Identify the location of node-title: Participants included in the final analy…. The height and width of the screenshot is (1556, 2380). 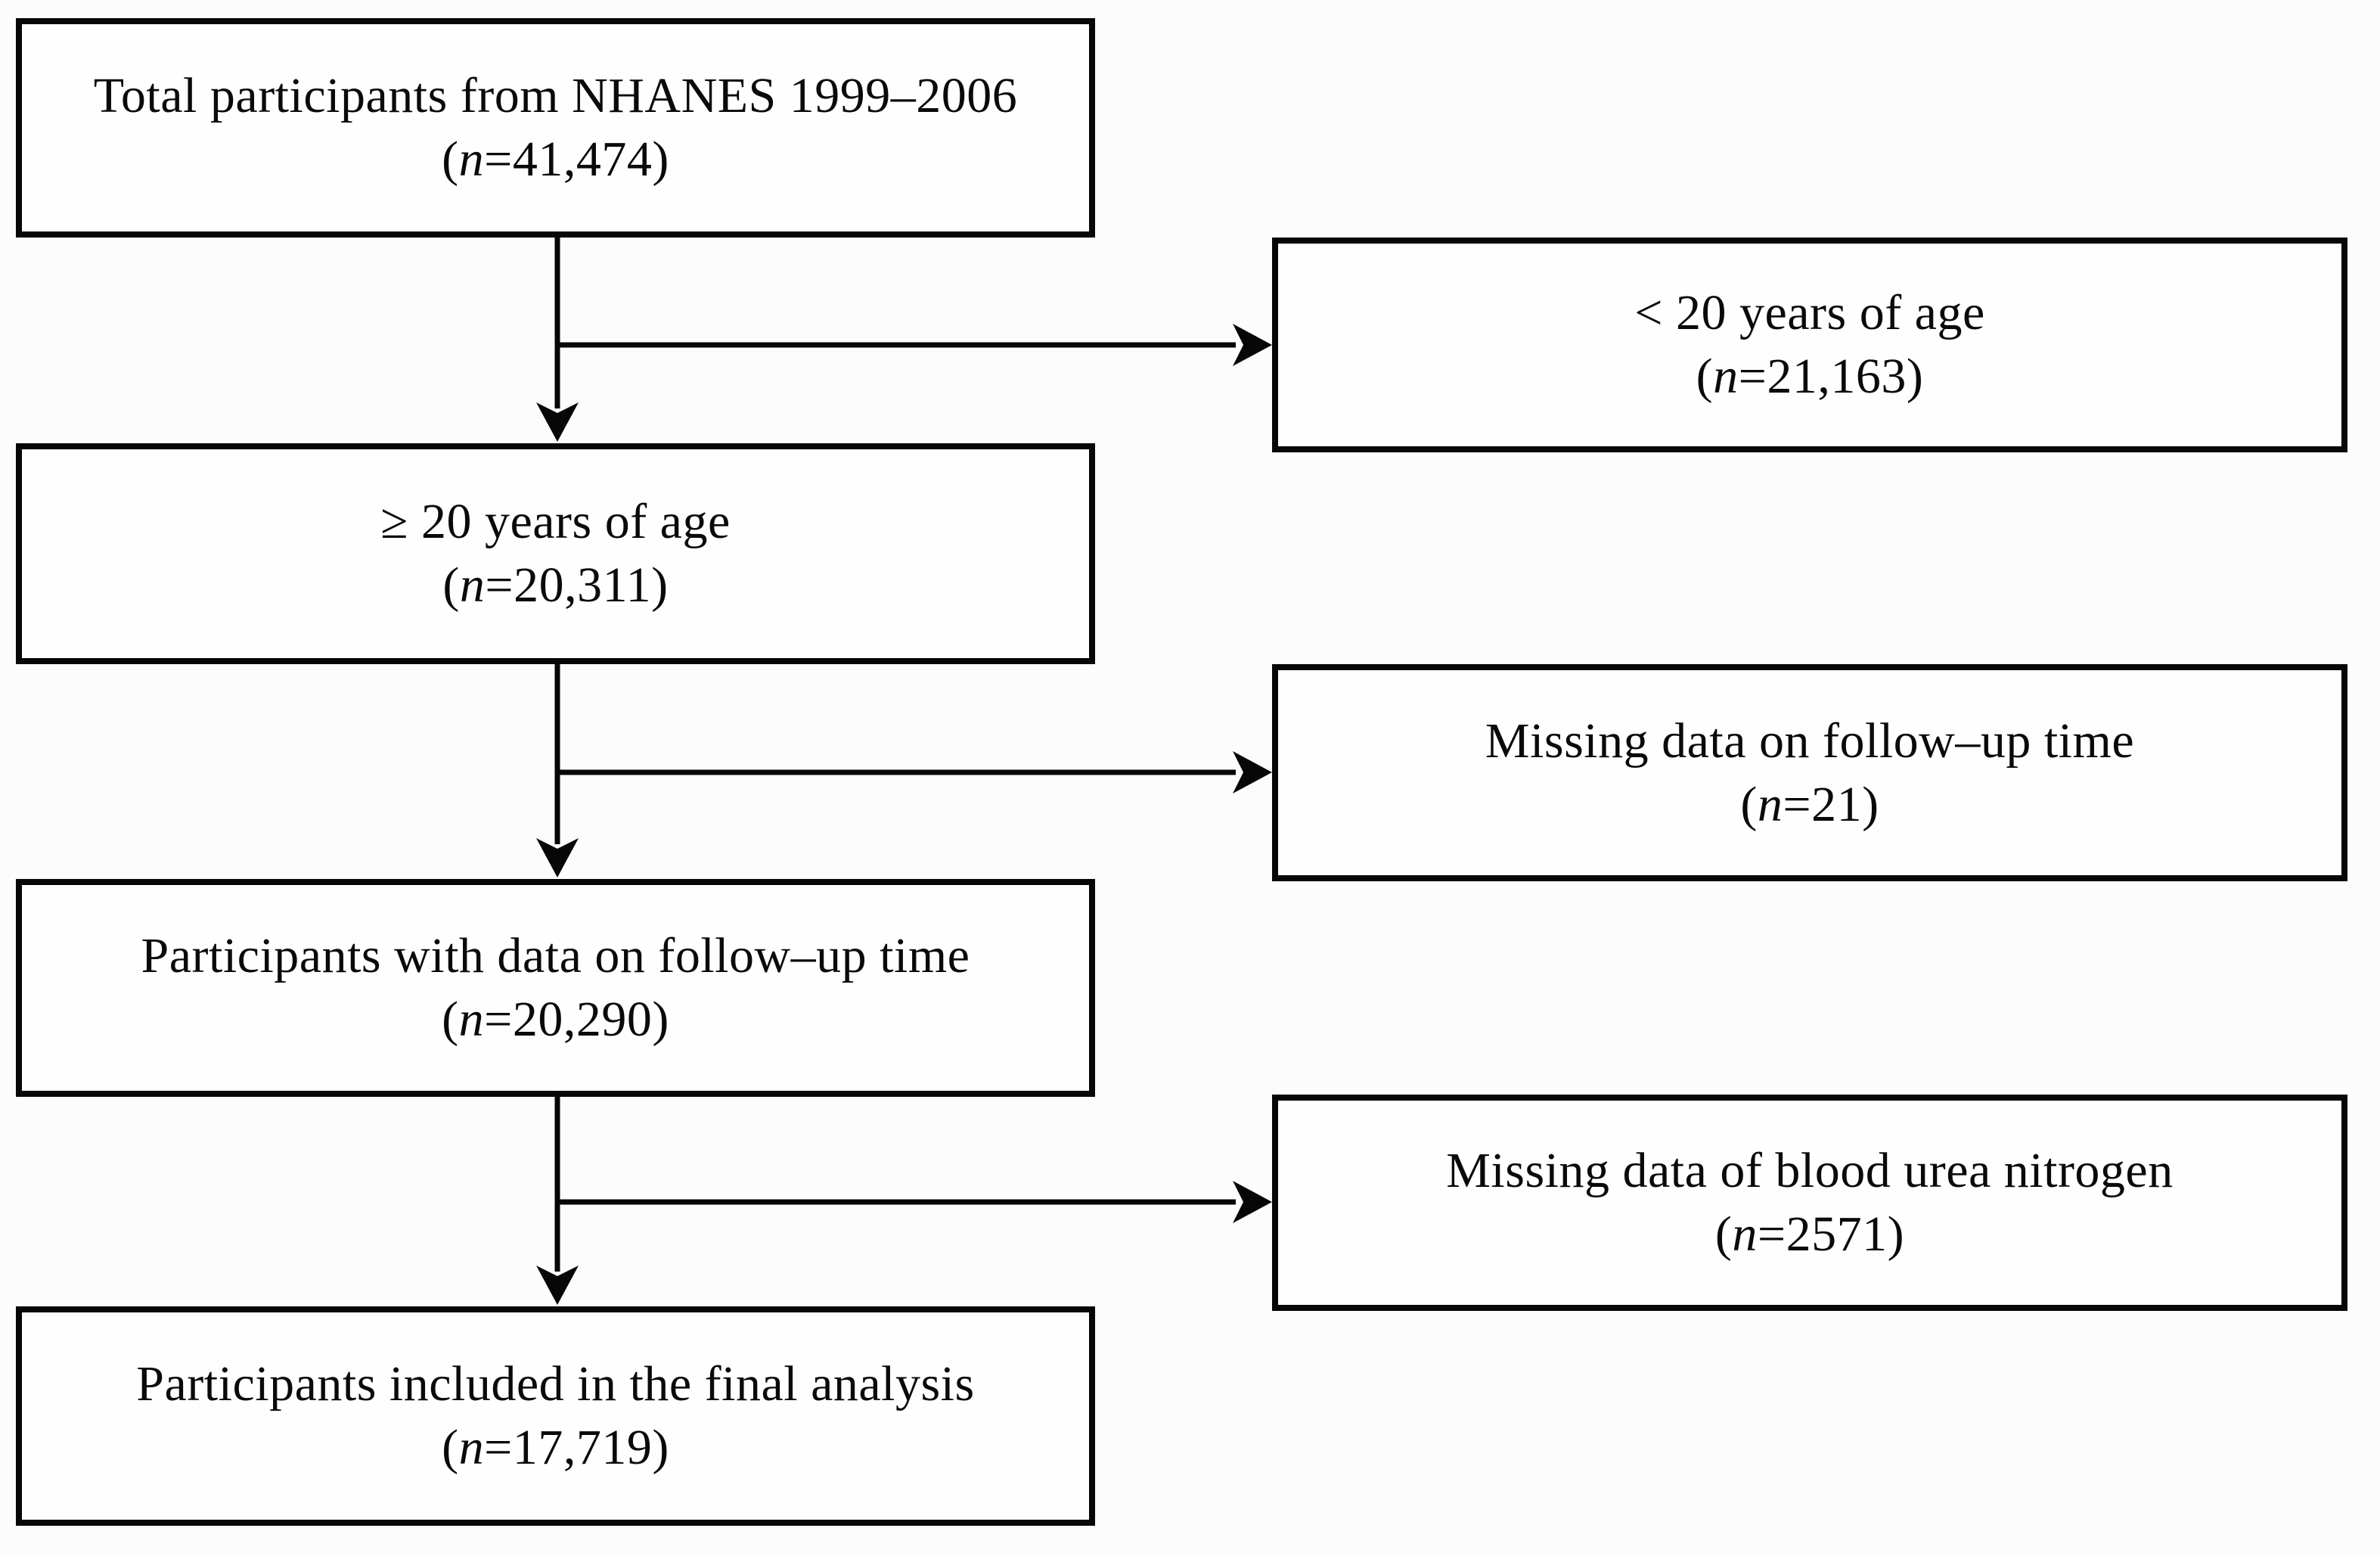
(555, 1384).